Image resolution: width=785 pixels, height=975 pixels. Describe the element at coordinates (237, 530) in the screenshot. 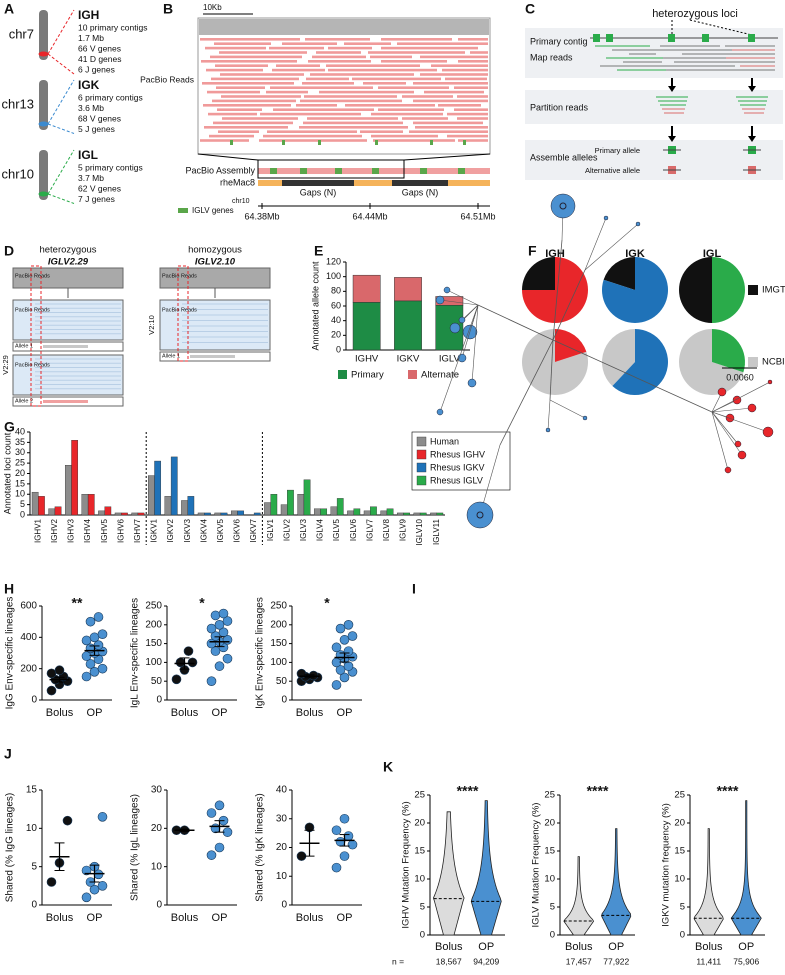

I see `x-tick-label: IGKV6` at that location.